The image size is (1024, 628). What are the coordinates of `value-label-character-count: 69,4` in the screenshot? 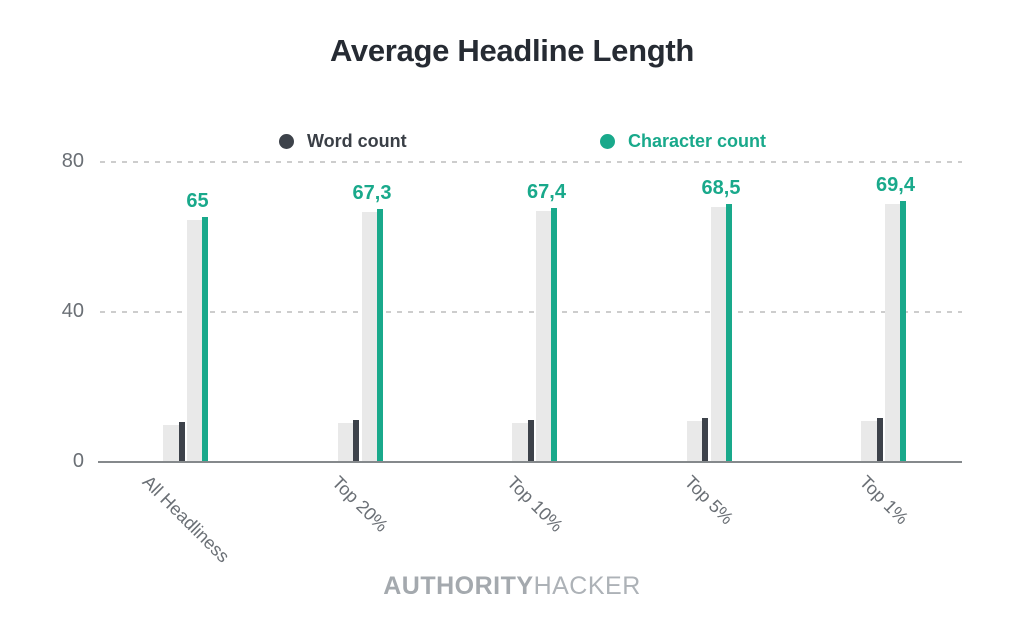 It's located at (895, 184).